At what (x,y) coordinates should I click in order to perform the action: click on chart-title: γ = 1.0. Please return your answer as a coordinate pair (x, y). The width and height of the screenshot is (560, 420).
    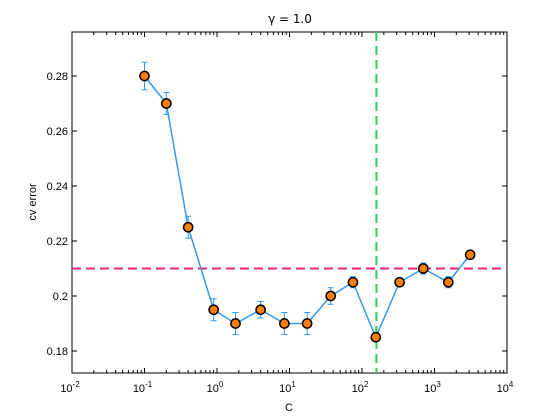
    Looking at the image, I should click on (290, 19).